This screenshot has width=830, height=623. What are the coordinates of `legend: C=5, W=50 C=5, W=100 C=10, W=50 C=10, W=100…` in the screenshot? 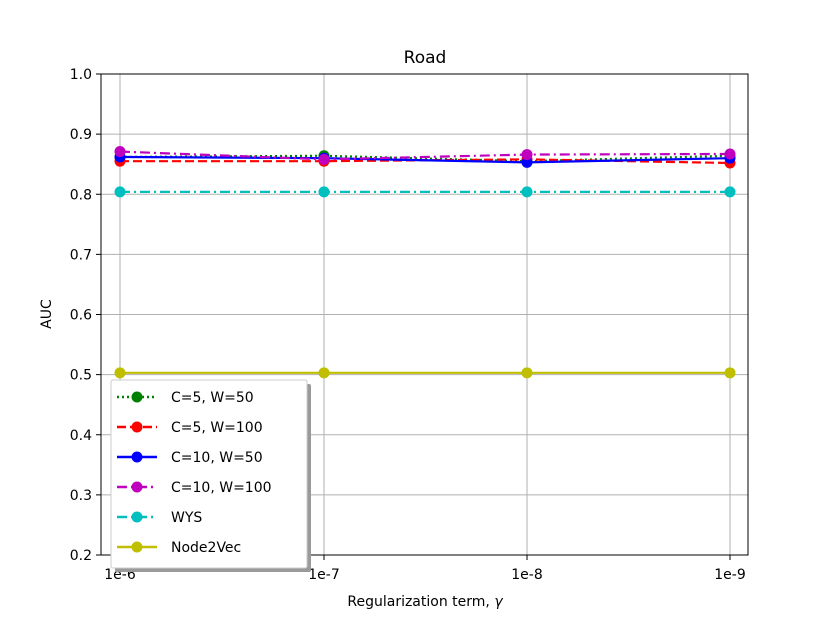 It's located at (210, 475).